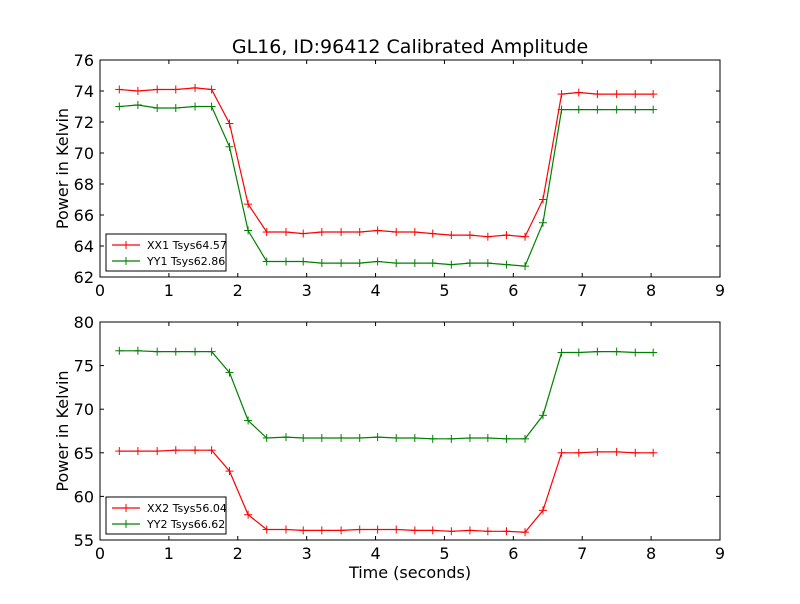  What do you see at coordinates (84, 322) in the screenshot?
I see `y-tick-label: 80` at bounding box center [84, 322].